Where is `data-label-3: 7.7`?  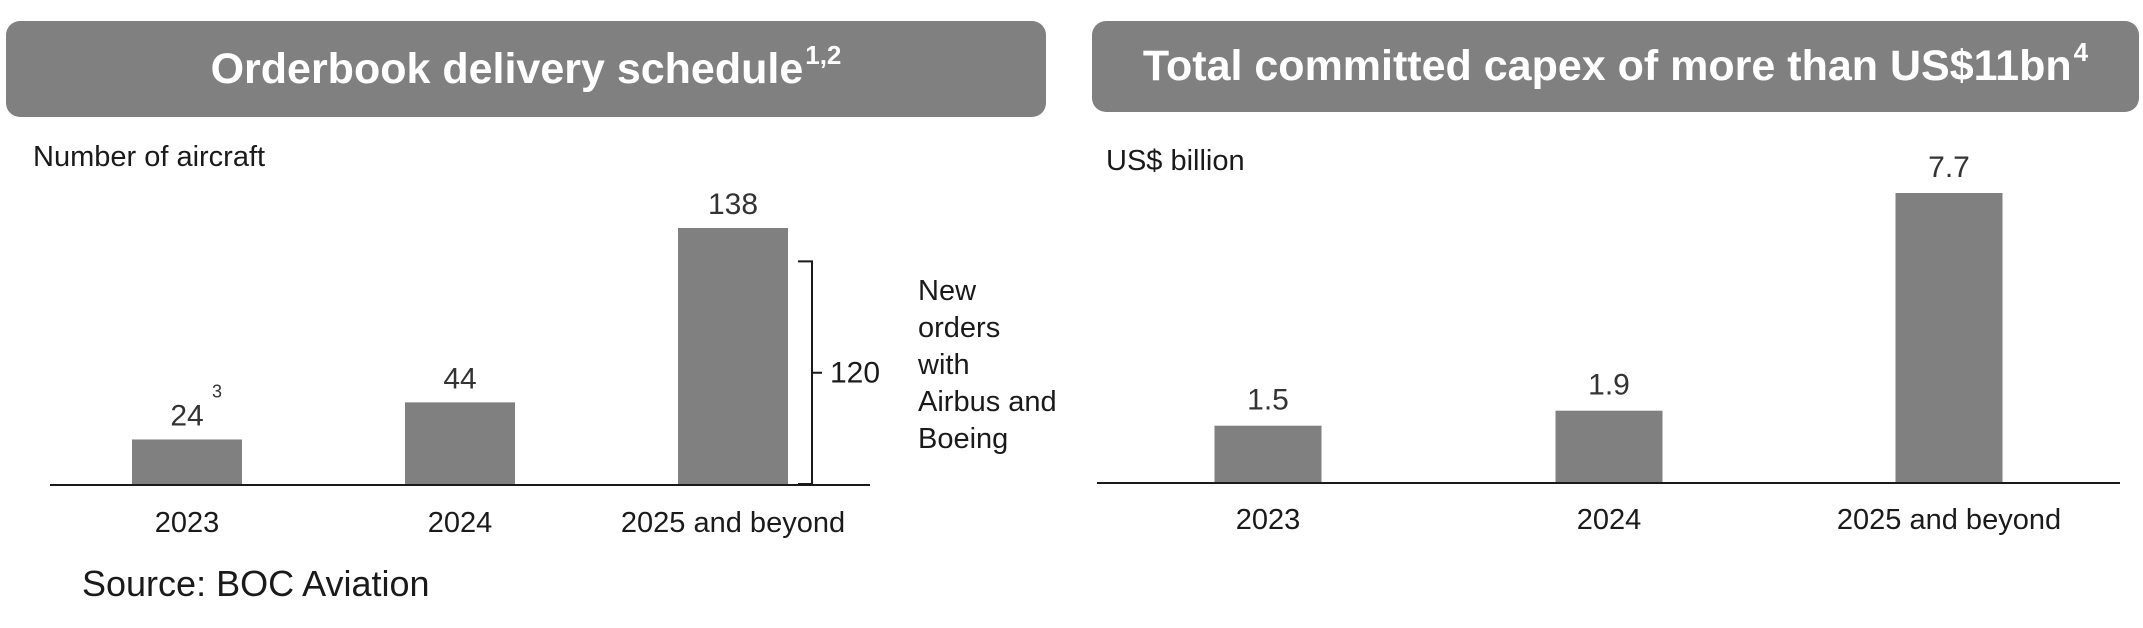
data-label-3: 7.7 is located at coordinates (1949, 167).